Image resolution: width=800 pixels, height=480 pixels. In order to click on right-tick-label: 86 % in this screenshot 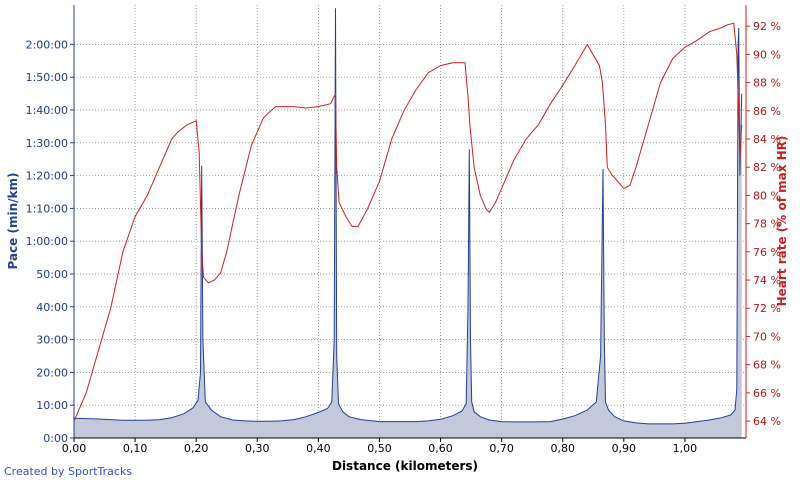, I will do `click(767, 111)`.